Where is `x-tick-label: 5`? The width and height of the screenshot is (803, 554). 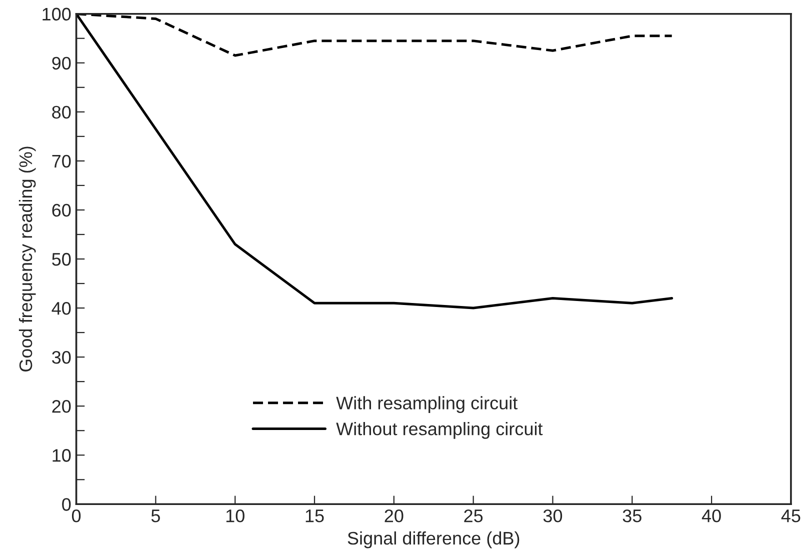 x-tick-label: 5 is located at coordinates (155, 516).